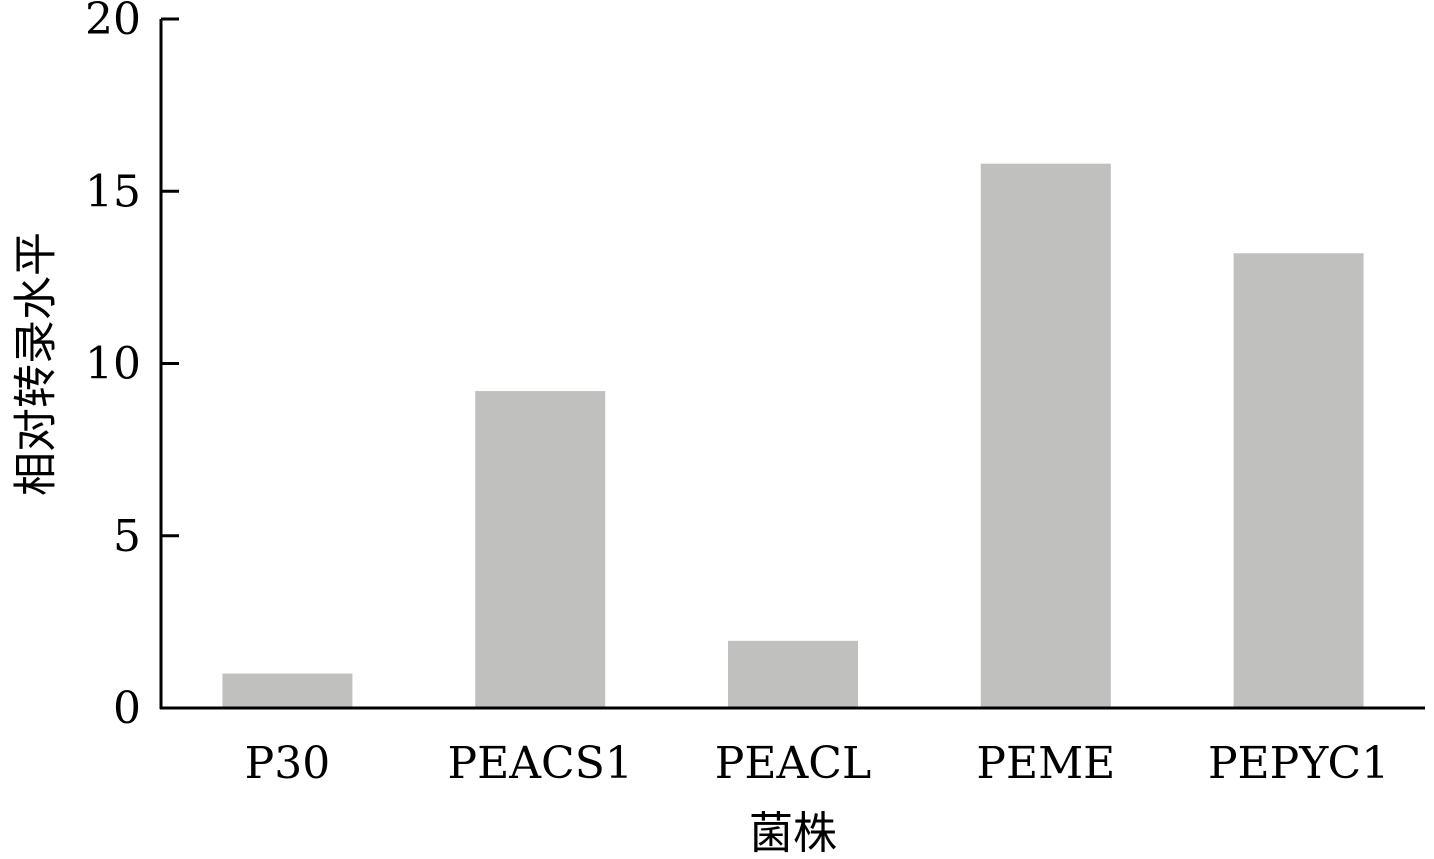 The height and width of the screenshot is (859, 1434). What do you see at coordinates (1045, 435) in the screenshot?
I see `bar-peme` at bounding box center [1045, 435].